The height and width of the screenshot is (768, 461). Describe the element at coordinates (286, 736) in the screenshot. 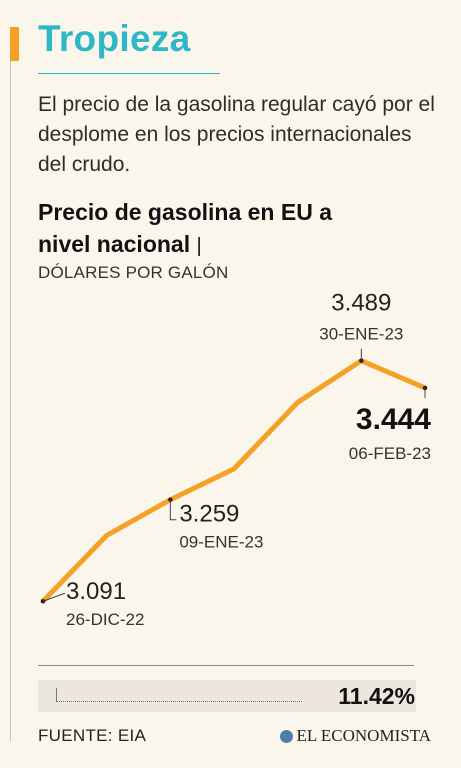

I see `brand-icon` at that location.